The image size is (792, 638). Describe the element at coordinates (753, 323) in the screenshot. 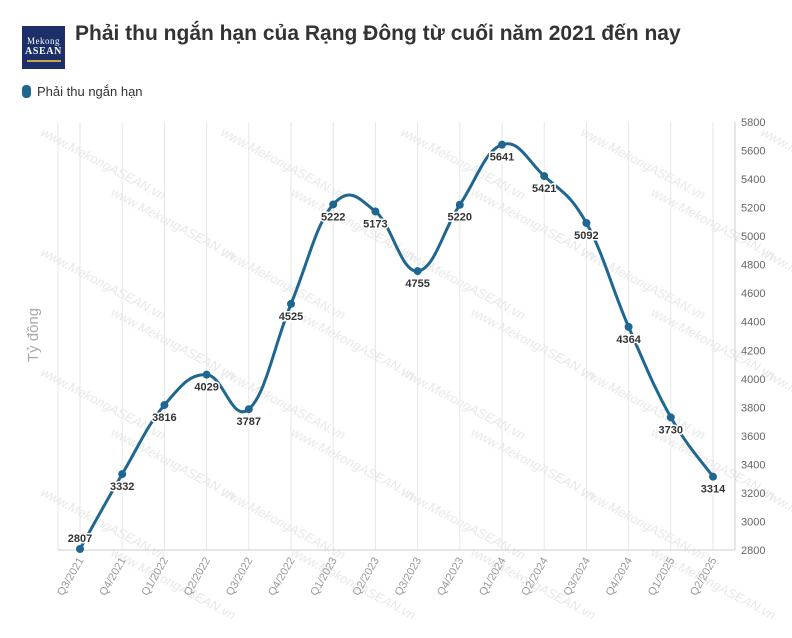

I see `y-tick-label: 4400` at that location.